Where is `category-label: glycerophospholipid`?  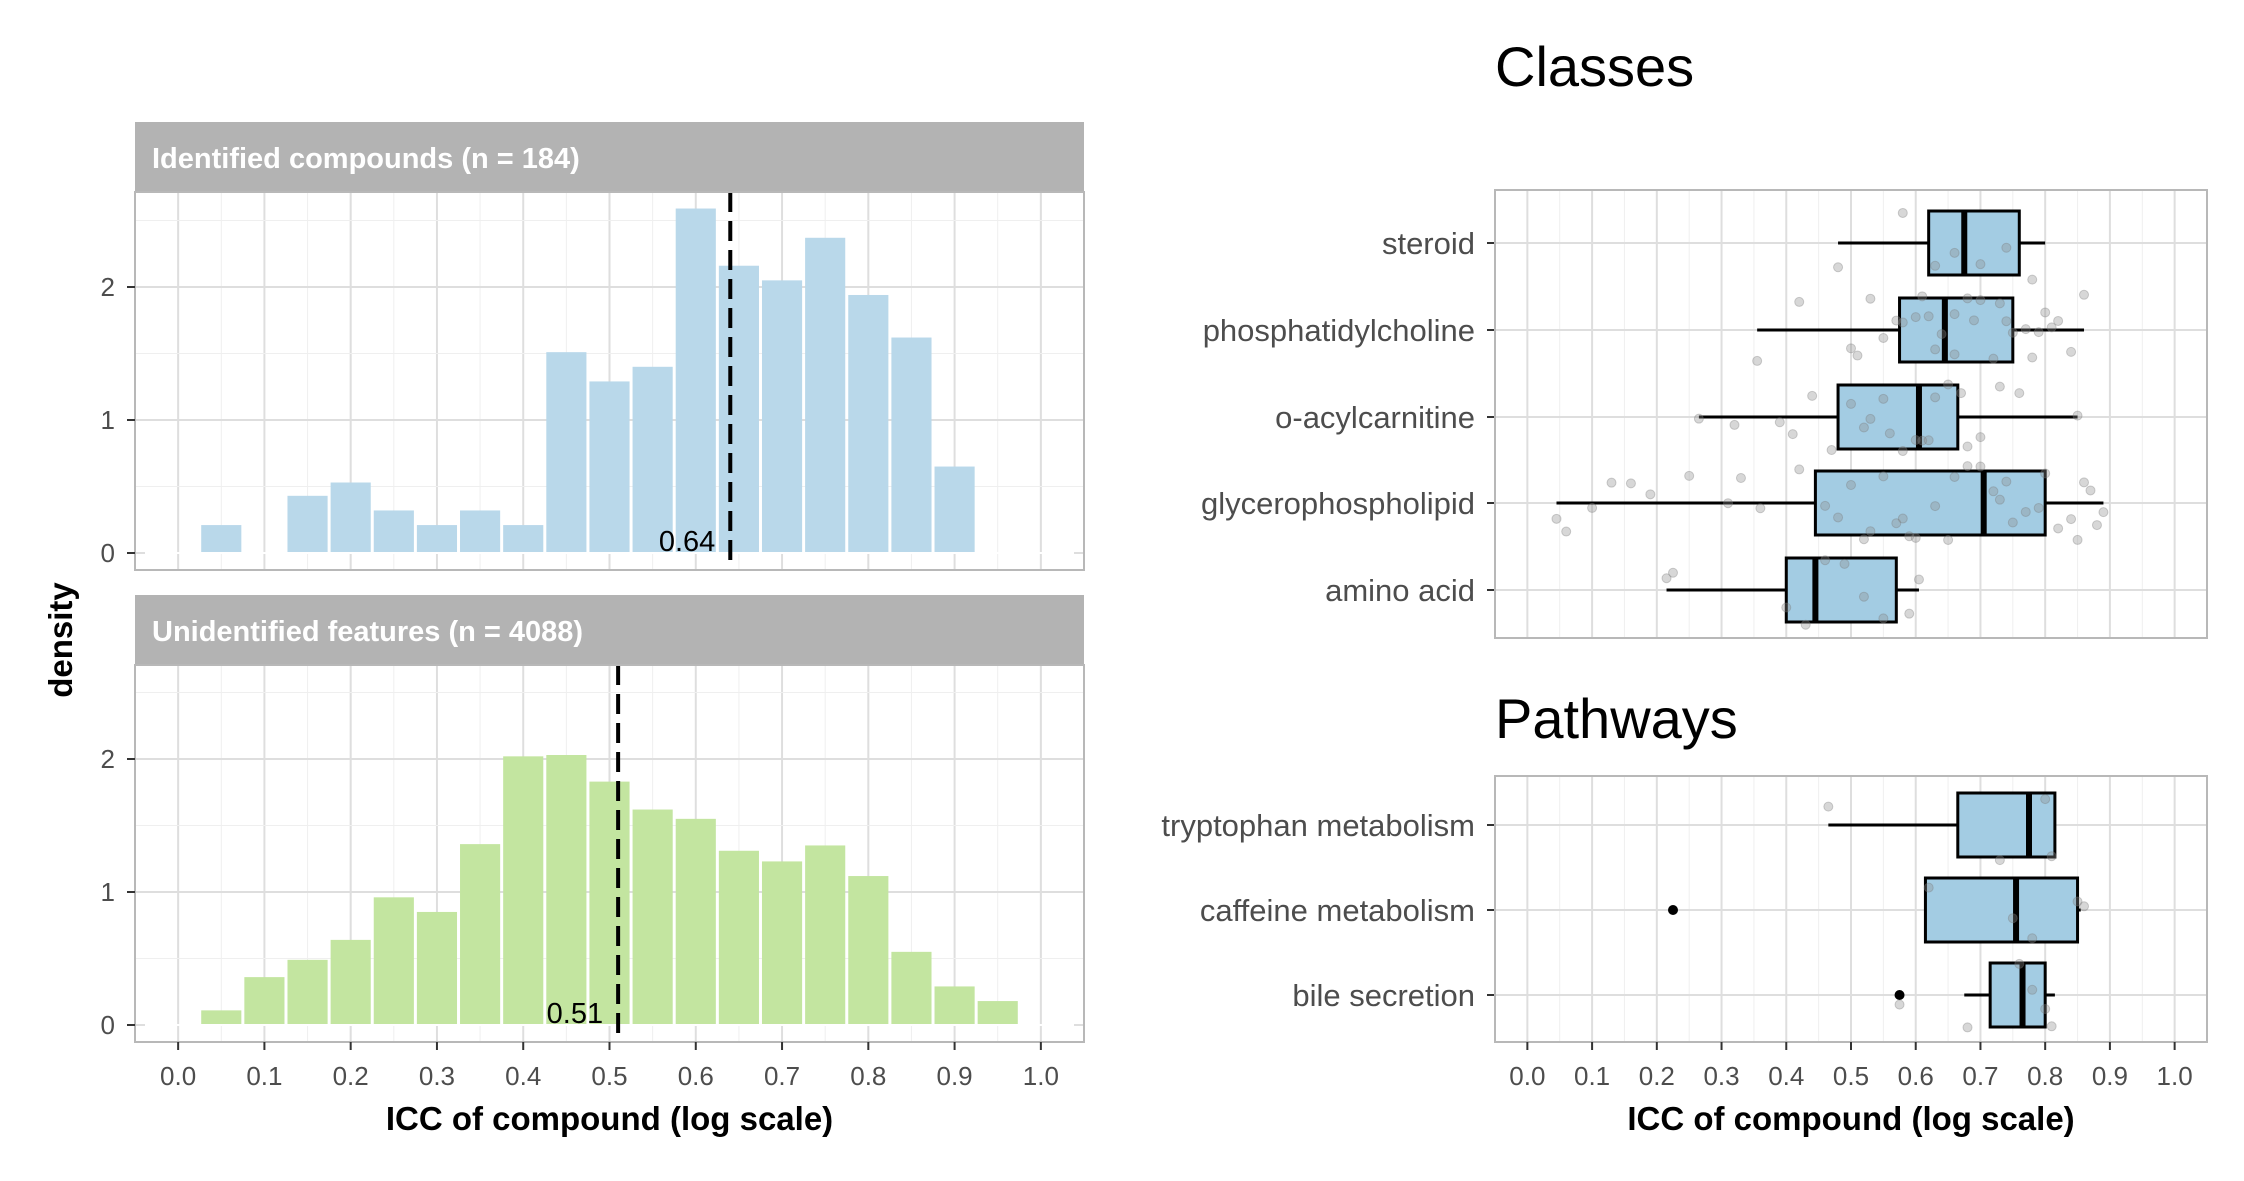
category-label: glycerophospholipid is located at coordinates (1338, 503).